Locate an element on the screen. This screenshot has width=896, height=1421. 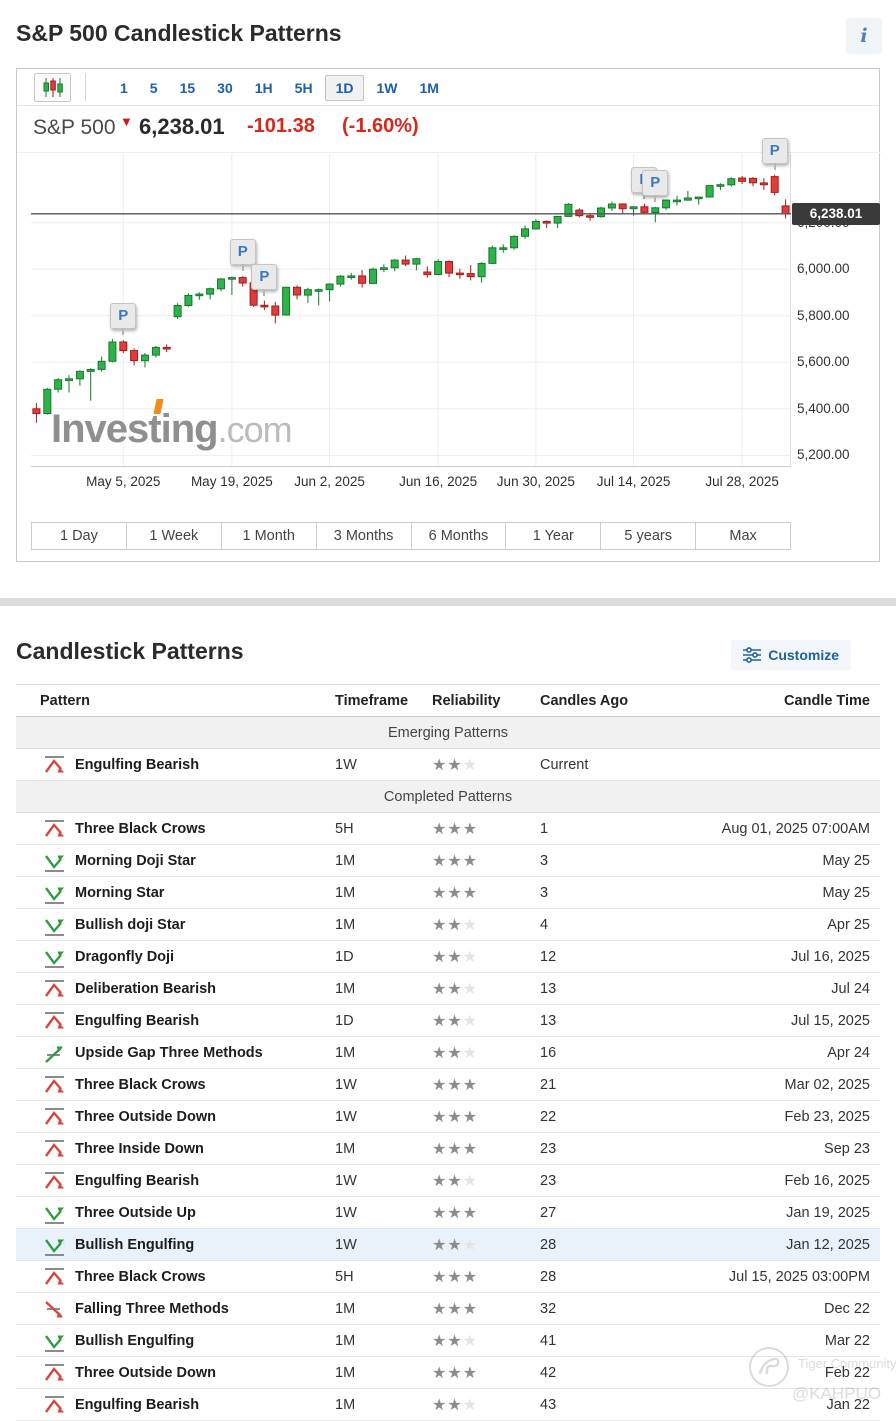
range-1-day: 1 Day is located at coordinates (79, 536).